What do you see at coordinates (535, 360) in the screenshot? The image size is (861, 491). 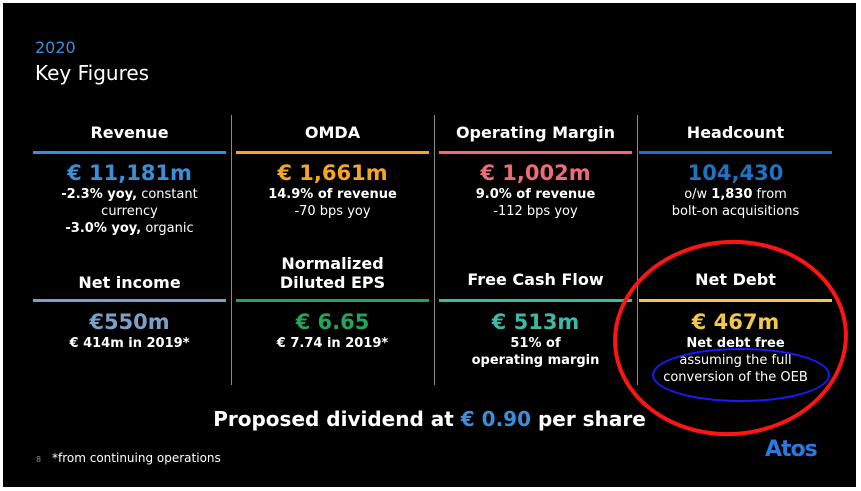 I see `fcf-detail-2: operating margin` at bounding box center [535, 360].